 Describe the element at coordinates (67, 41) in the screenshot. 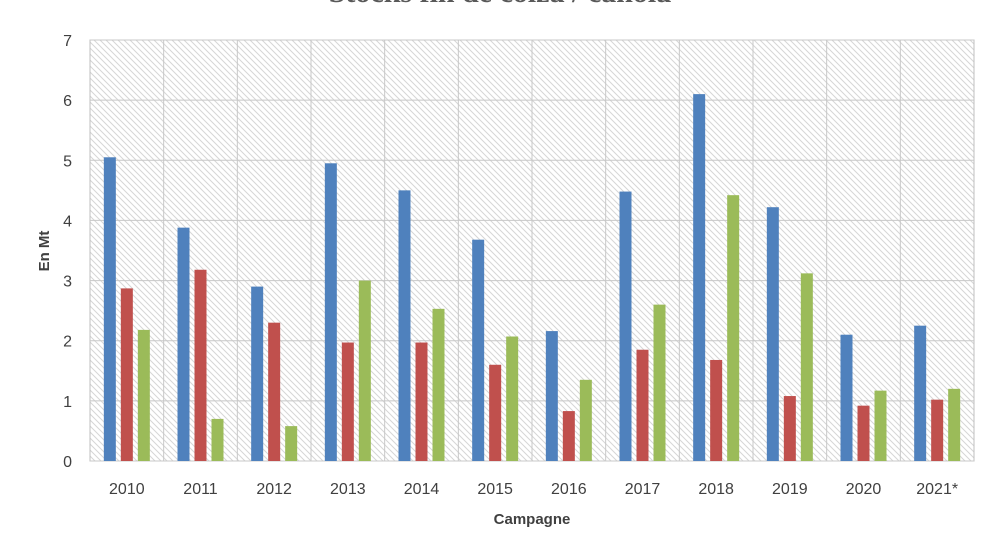

I see `y-tick-label: 7` at that location.